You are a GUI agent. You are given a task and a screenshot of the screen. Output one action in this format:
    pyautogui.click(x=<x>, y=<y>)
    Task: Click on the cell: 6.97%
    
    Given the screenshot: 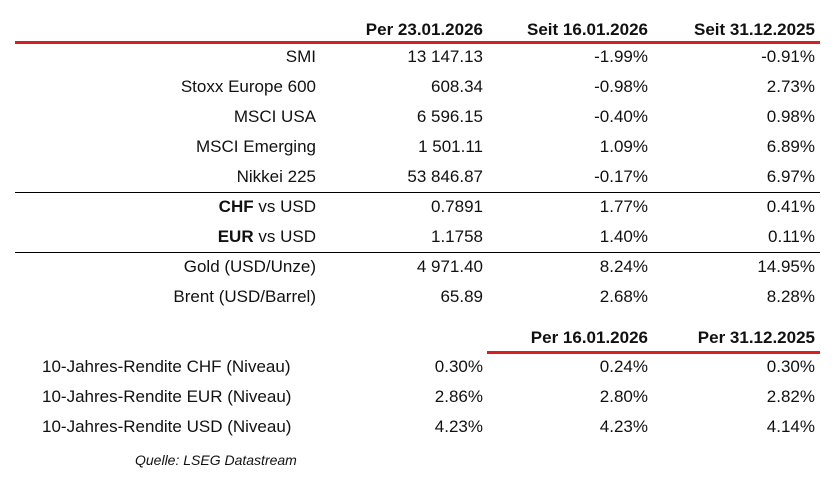 What is the action you would take?
    pyautogui.click(x=790, y=176)
    